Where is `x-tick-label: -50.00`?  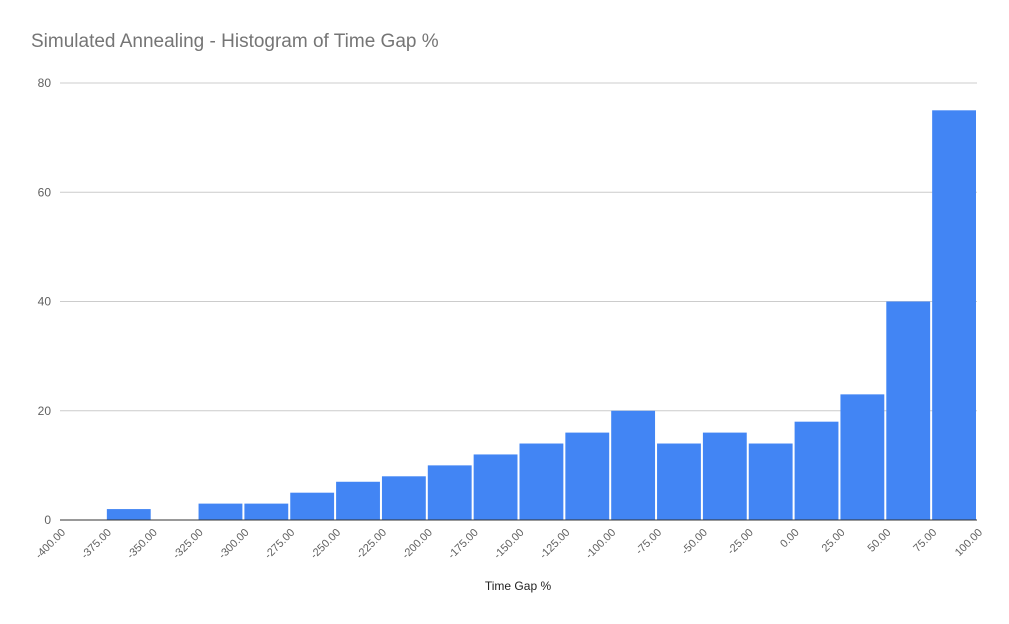 x-tick-label: -50.00 is located at coordinates (694, 542).